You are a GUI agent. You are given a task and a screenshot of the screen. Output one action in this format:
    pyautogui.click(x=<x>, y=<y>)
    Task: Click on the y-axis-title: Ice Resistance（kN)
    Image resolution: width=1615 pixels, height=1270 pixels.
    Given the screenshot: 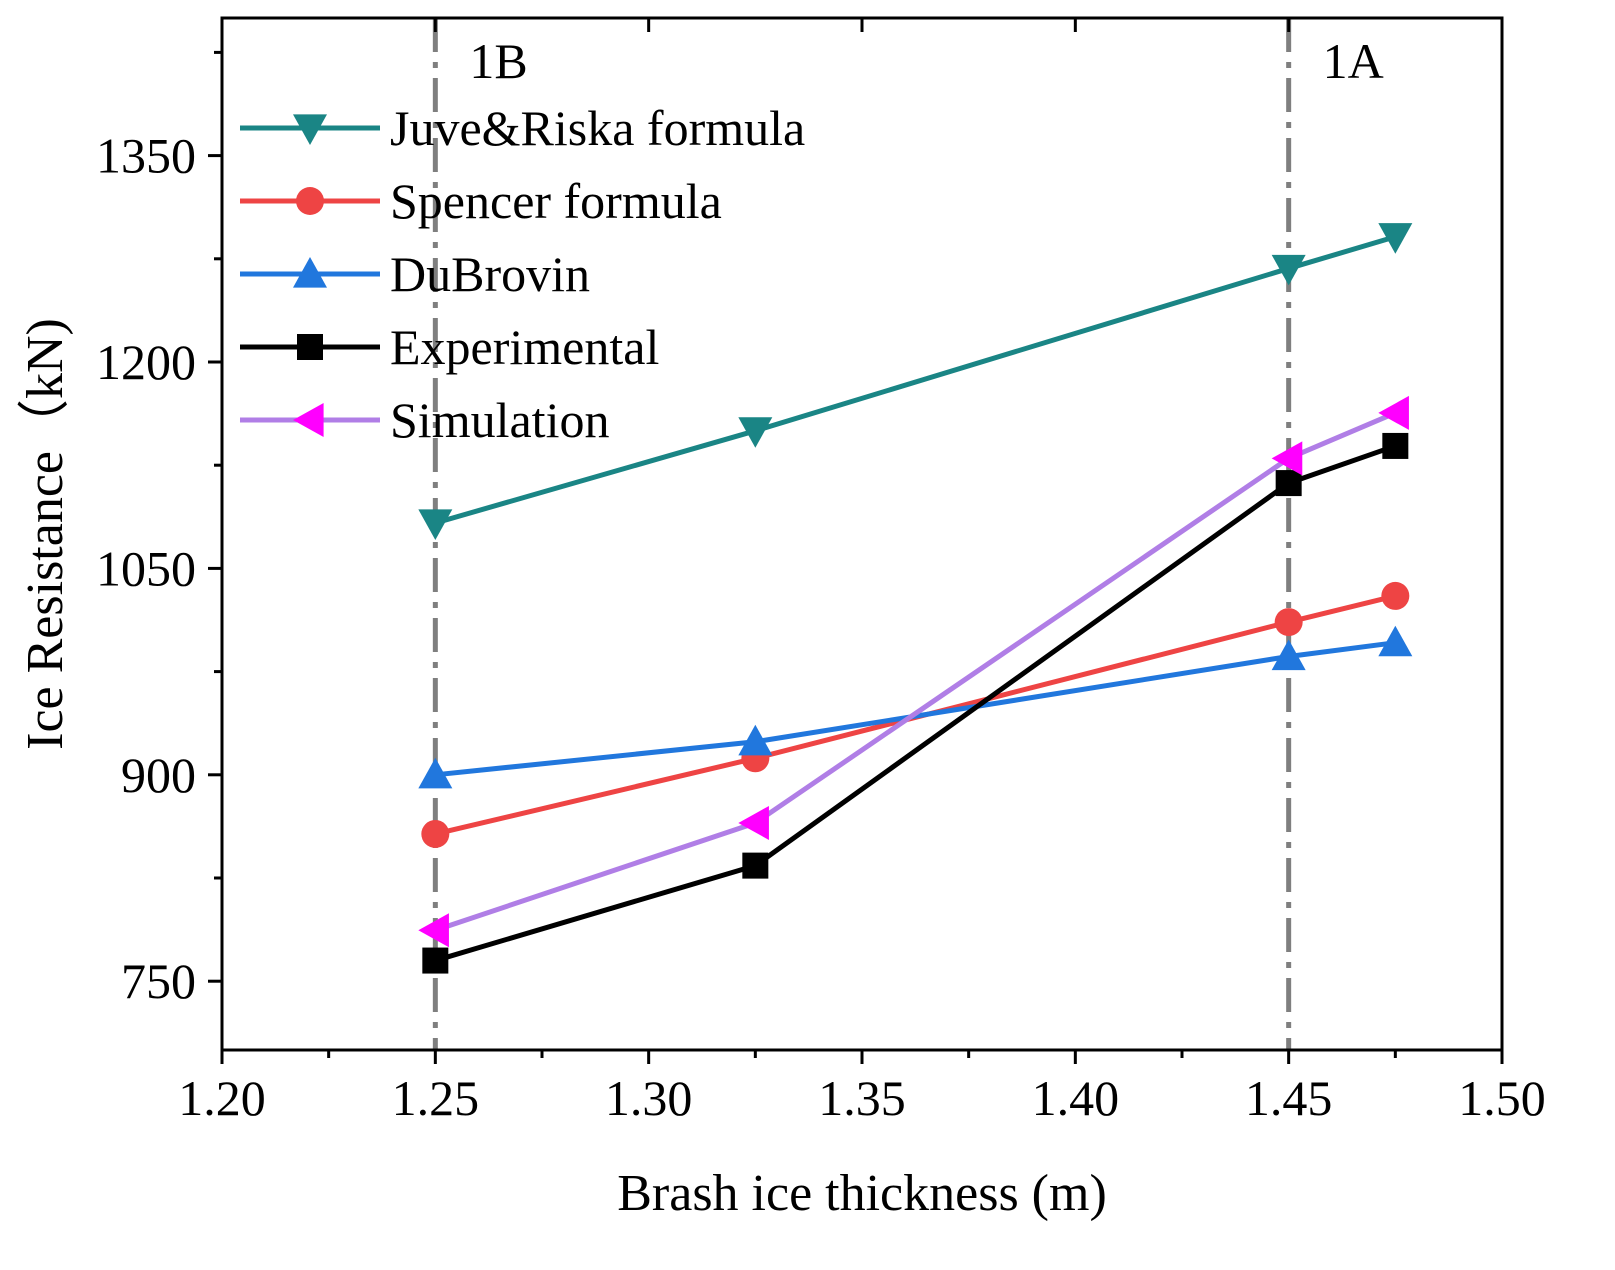 What is the action you would take?
    pyautogui.click(x=45, y=534)
    